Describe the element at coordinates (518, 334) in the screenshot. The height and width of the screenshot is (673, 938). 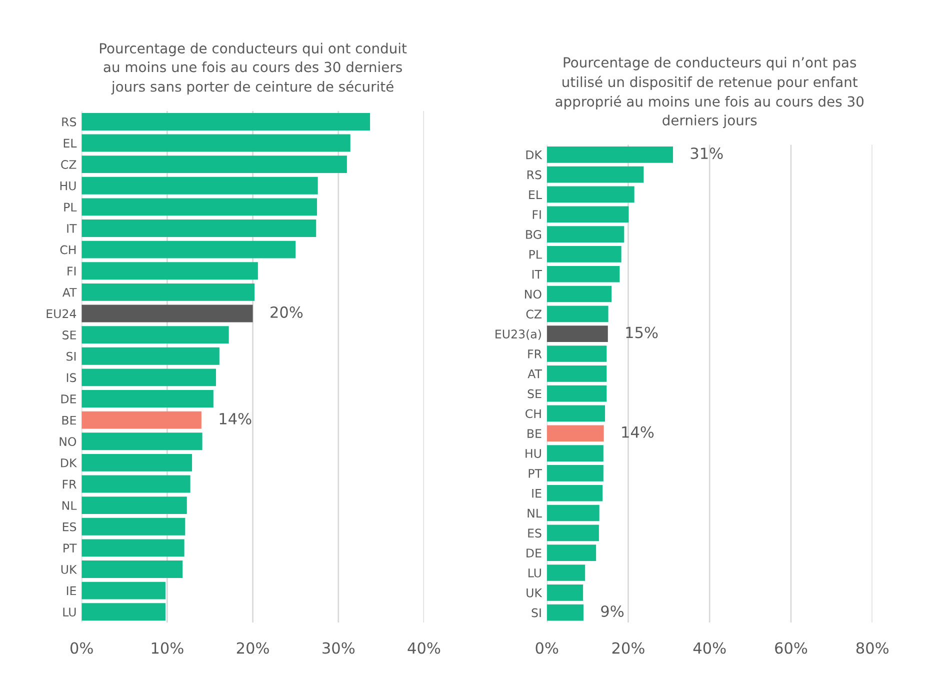
I see `y-tick-label: EU23(a)` at that location.